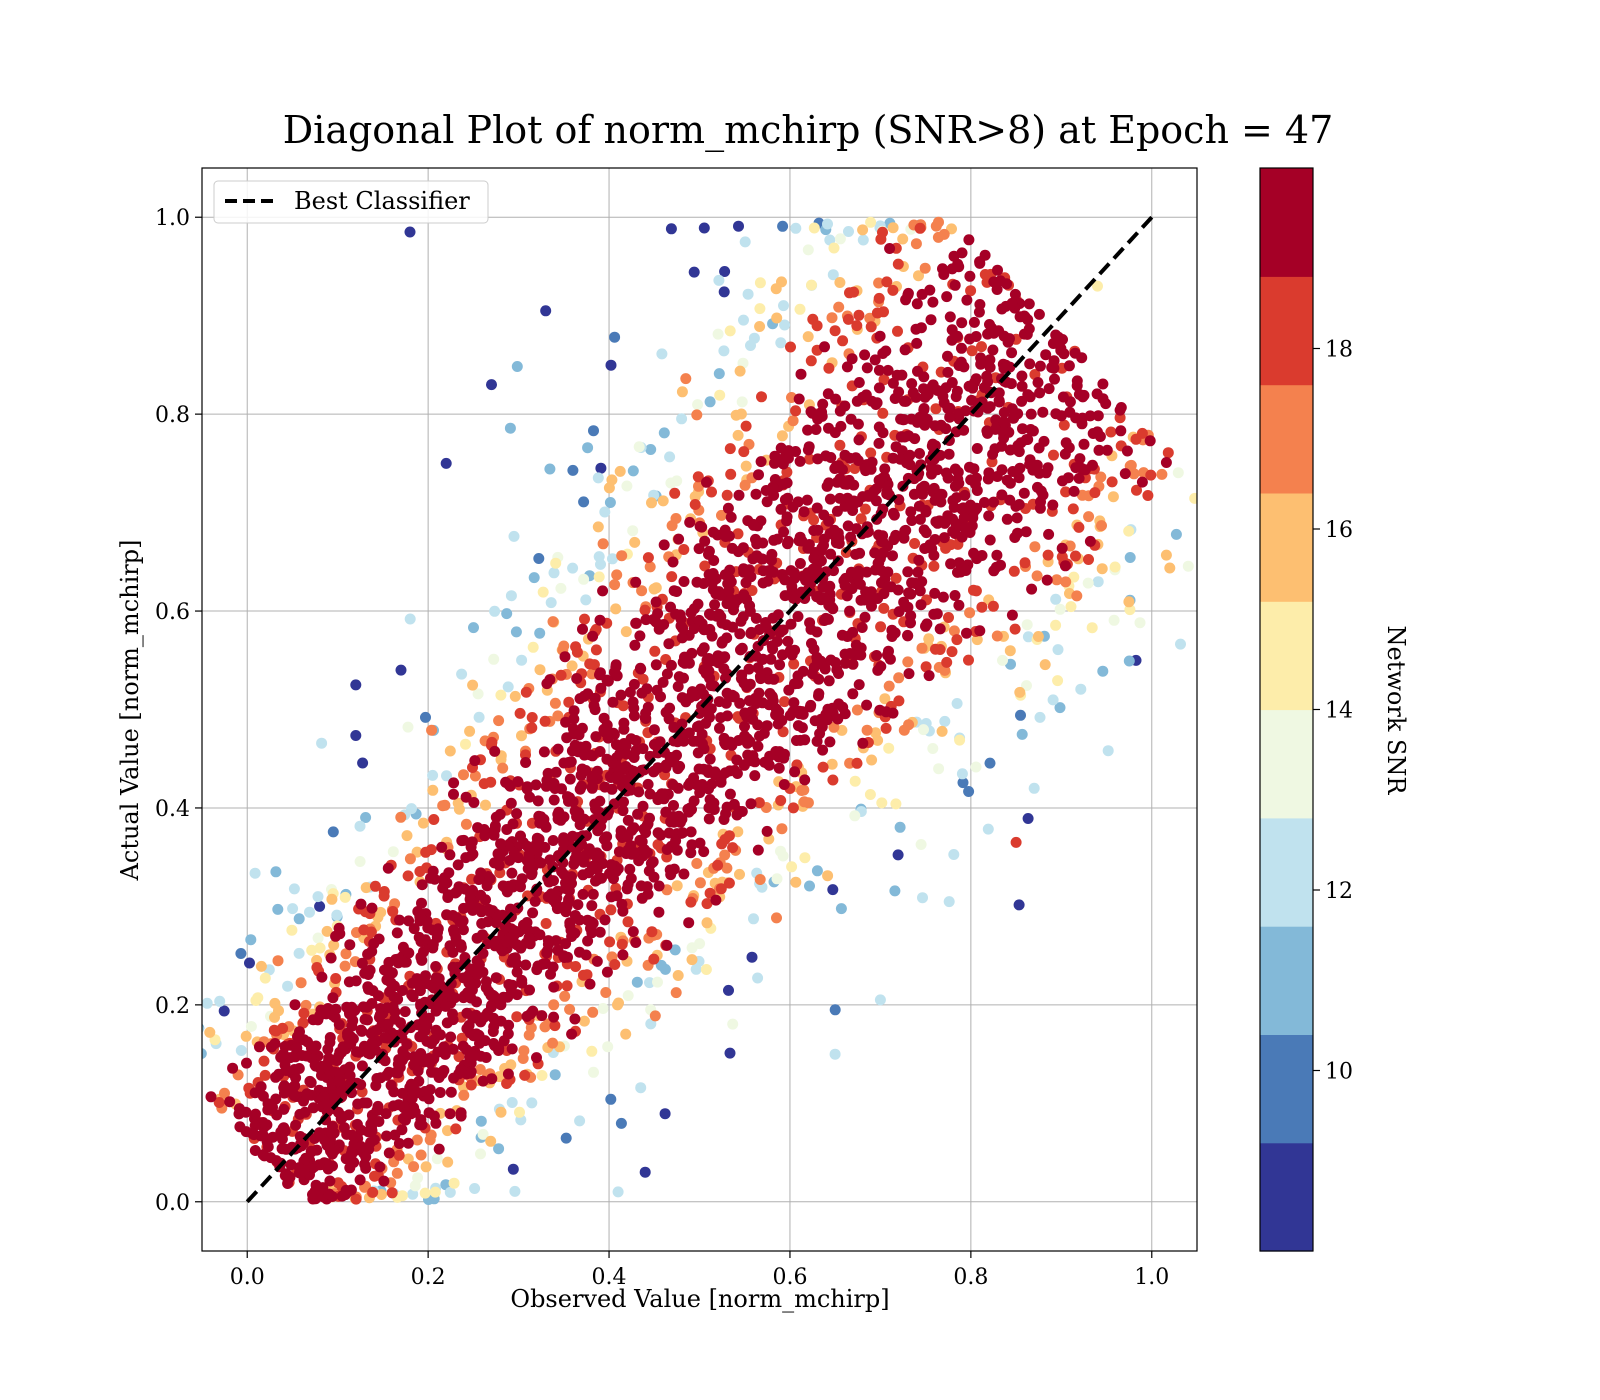 This screenshot has width=1600, height=1400. Describe the element at coordinates (178, 711) in the screenshot. I see `y-tick-layer: 0.0 0.2 0.4 0.6 0.8 1.0` at that location.